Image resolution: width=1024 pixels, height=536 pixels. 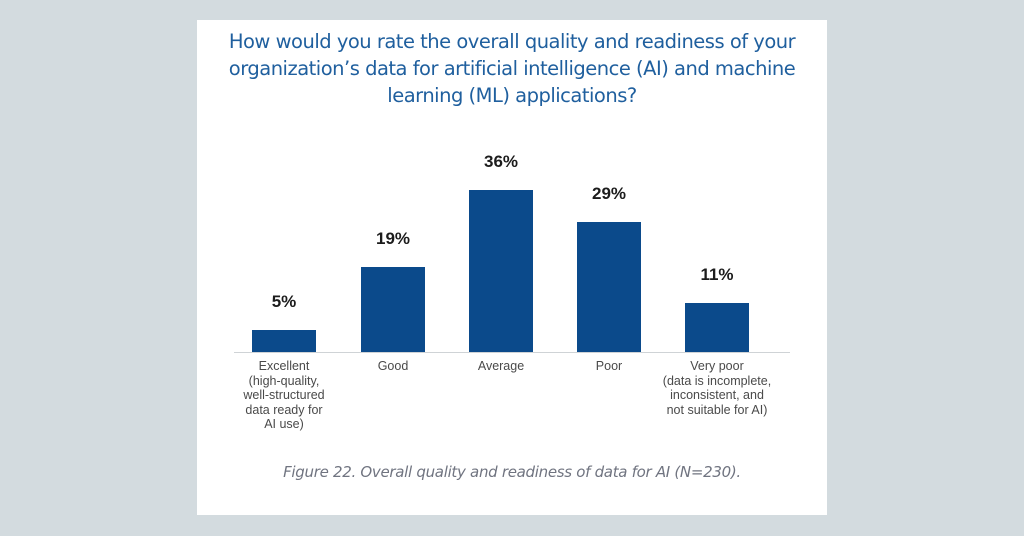 What do you see at coordinates (512, 352) in the screenshot?
I see `x-axis-baseline` at bounding box center [512, 352].